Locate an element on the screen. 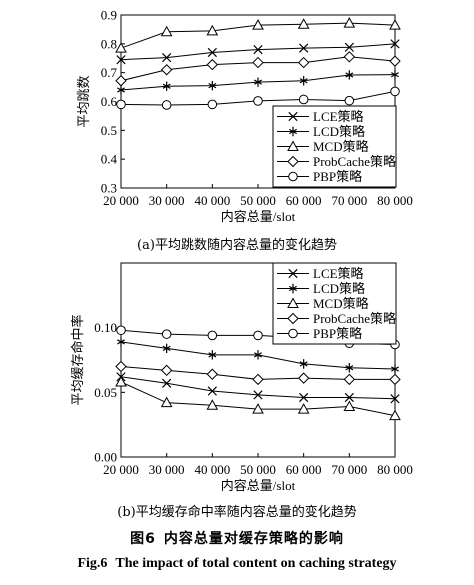  y-axis-label: 平均跳数 is located at coordinates (83, 101).